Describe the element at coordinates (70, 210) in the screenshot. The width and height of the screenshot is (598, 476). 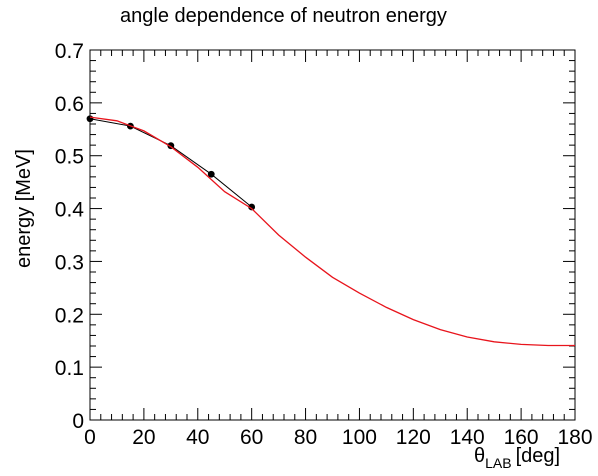
I see `y-tick-label: 0.4` at that location.